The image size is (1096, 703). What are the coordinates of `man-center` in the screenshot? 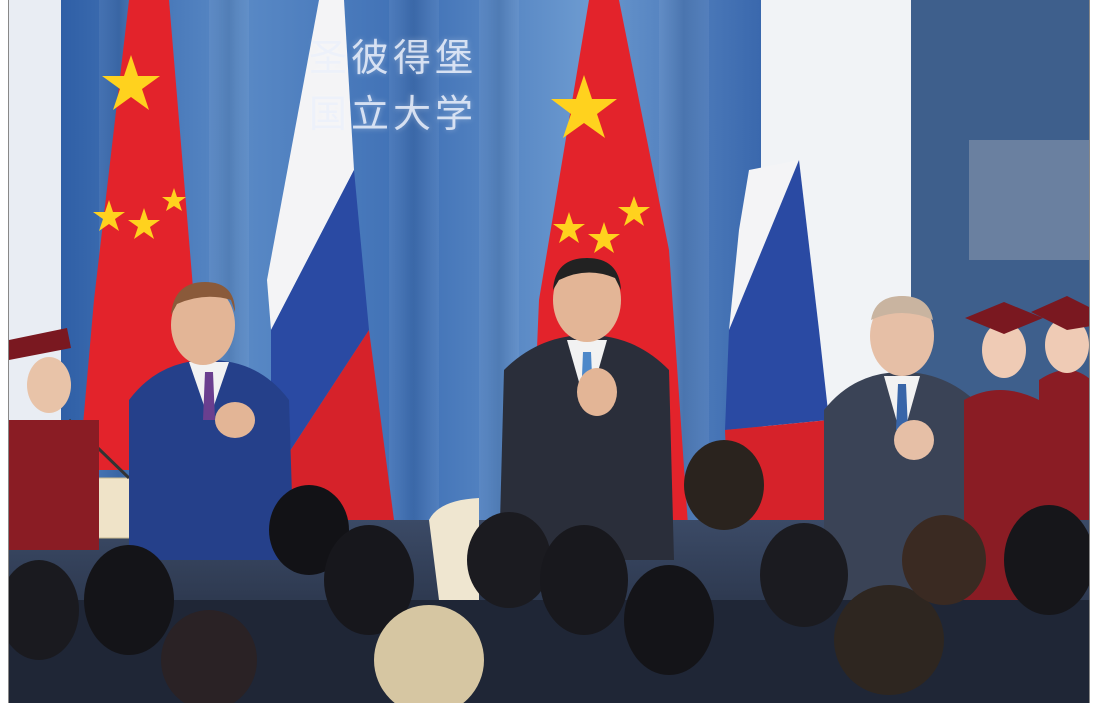 It's located at (586, 409).